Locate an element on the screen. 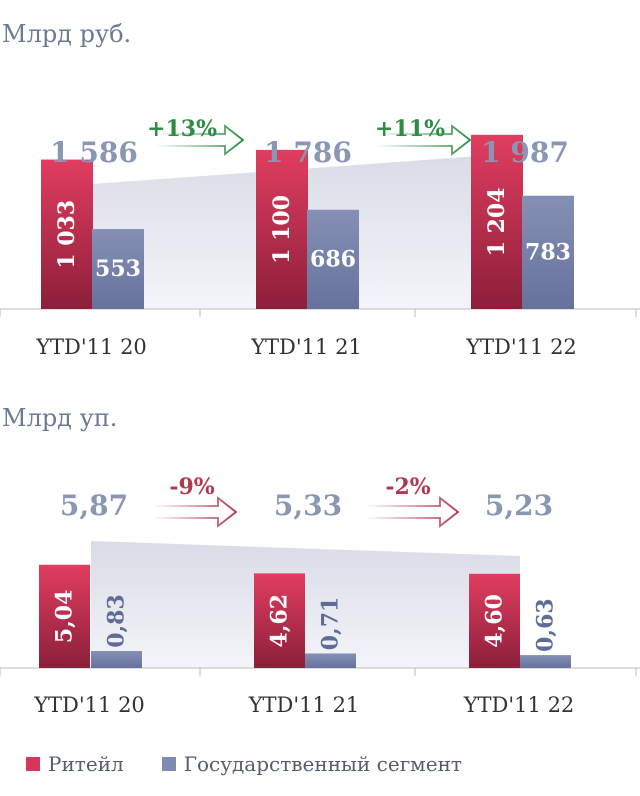  chart2-total-label-1: 5,33 is located at coordinates (308, 505).